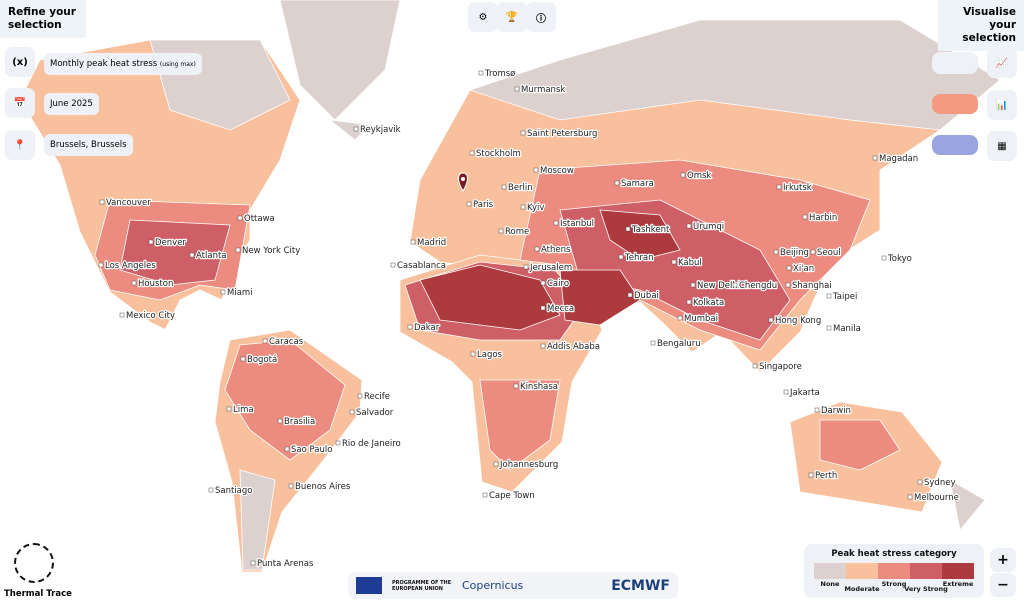 The width and height of the screenshot is (1024, 603). Describe the element at coordinates (830, 584) in the screenshot. I see `legend-label: None` at that location.